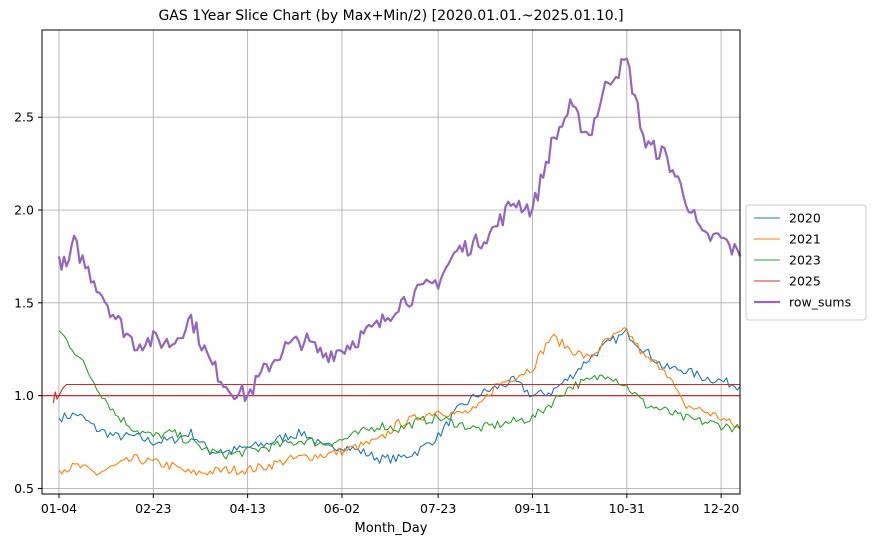  I want to click on x-tick-label: 09-11, so click(532, 508).